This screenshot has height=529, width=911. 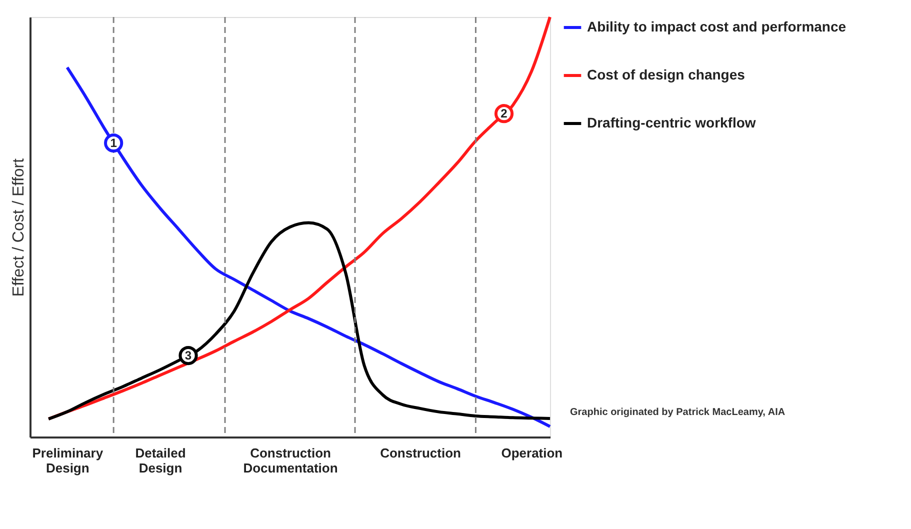 I want to click on y-axis-title: Effect / Cost / Effort, so click(x=19, y=227).